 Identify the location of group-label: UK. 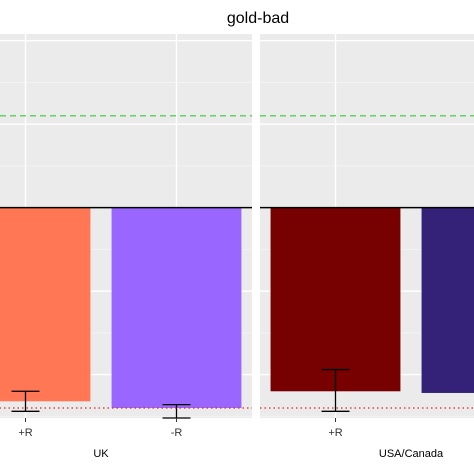
(101, 454).